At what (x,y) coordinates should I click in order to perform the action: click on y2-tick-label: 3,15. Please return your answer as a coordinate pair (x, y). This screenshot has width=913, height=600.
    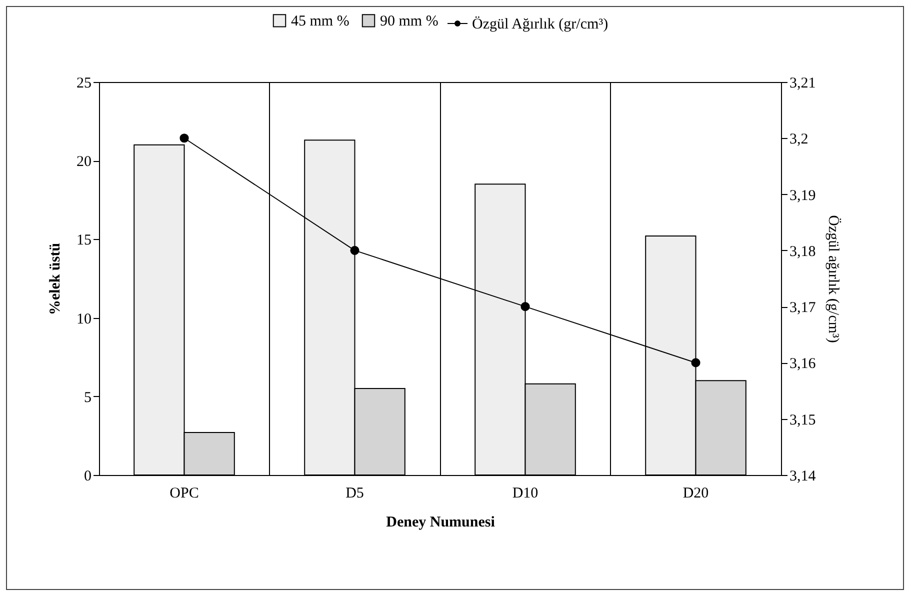
    Looking at the image, I should click on (803, 420).